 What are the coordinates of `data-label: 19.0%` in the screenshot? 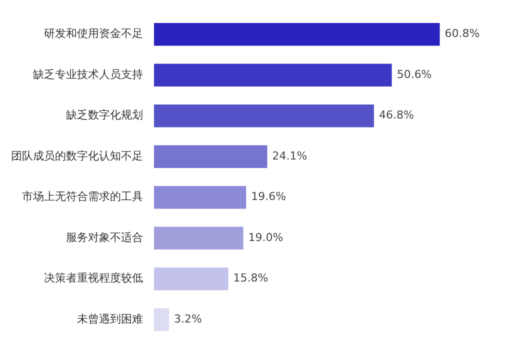 It's located at (266, 237).